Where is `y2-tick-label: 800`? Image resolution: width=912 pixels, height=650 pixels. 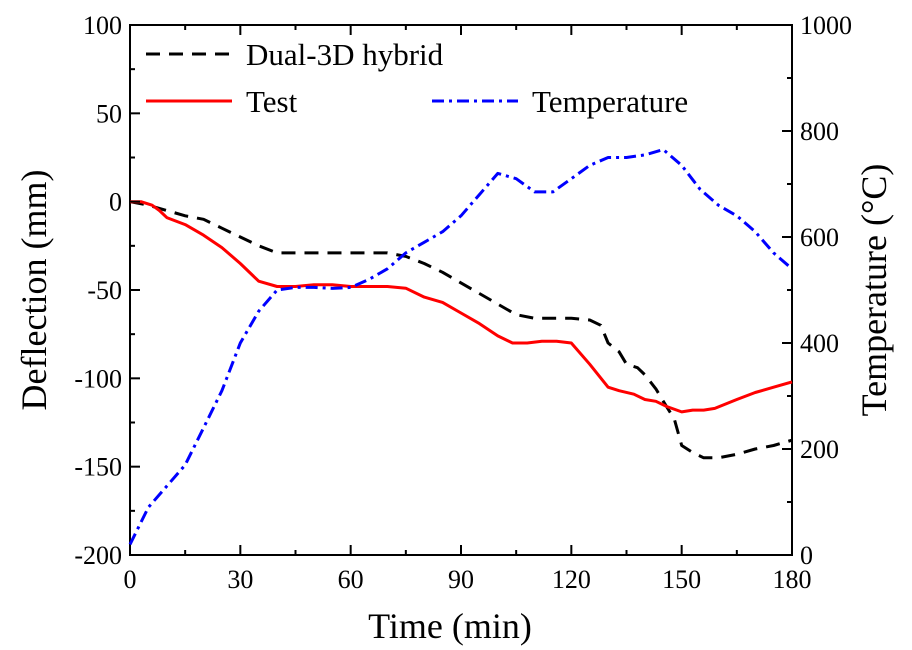
y2-tick-label: 800 is located at coordinates (819, 131).